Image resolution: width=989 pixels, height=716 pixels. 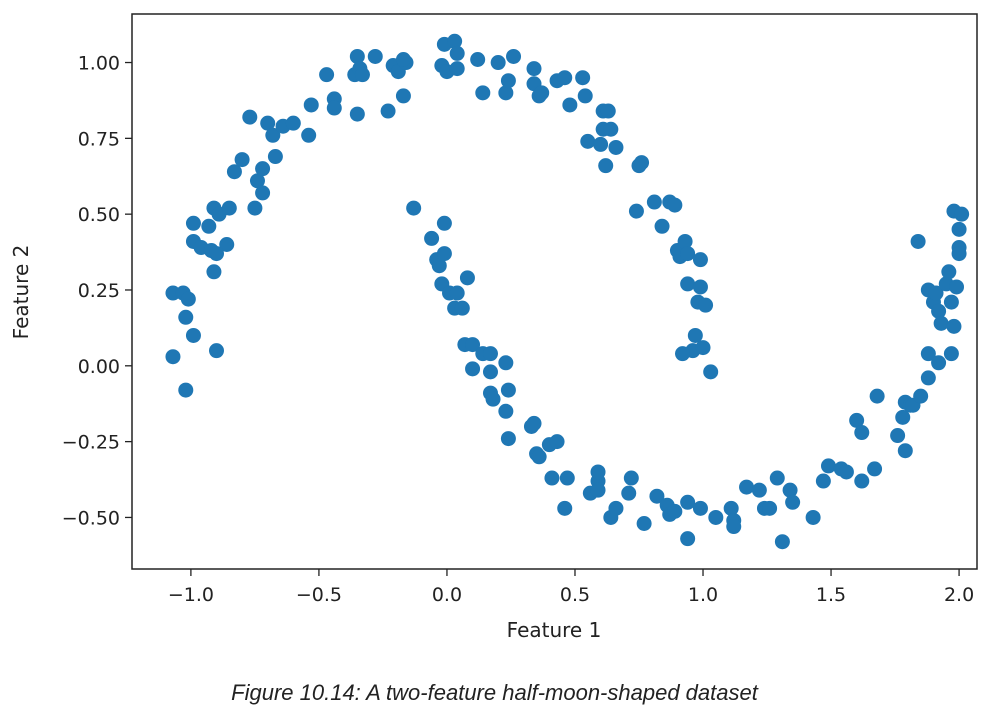 What do you see at coordinates (703, 595) in the screenshot?
I see `x-tick-label: 1.0` at bounding box center [703, 595].